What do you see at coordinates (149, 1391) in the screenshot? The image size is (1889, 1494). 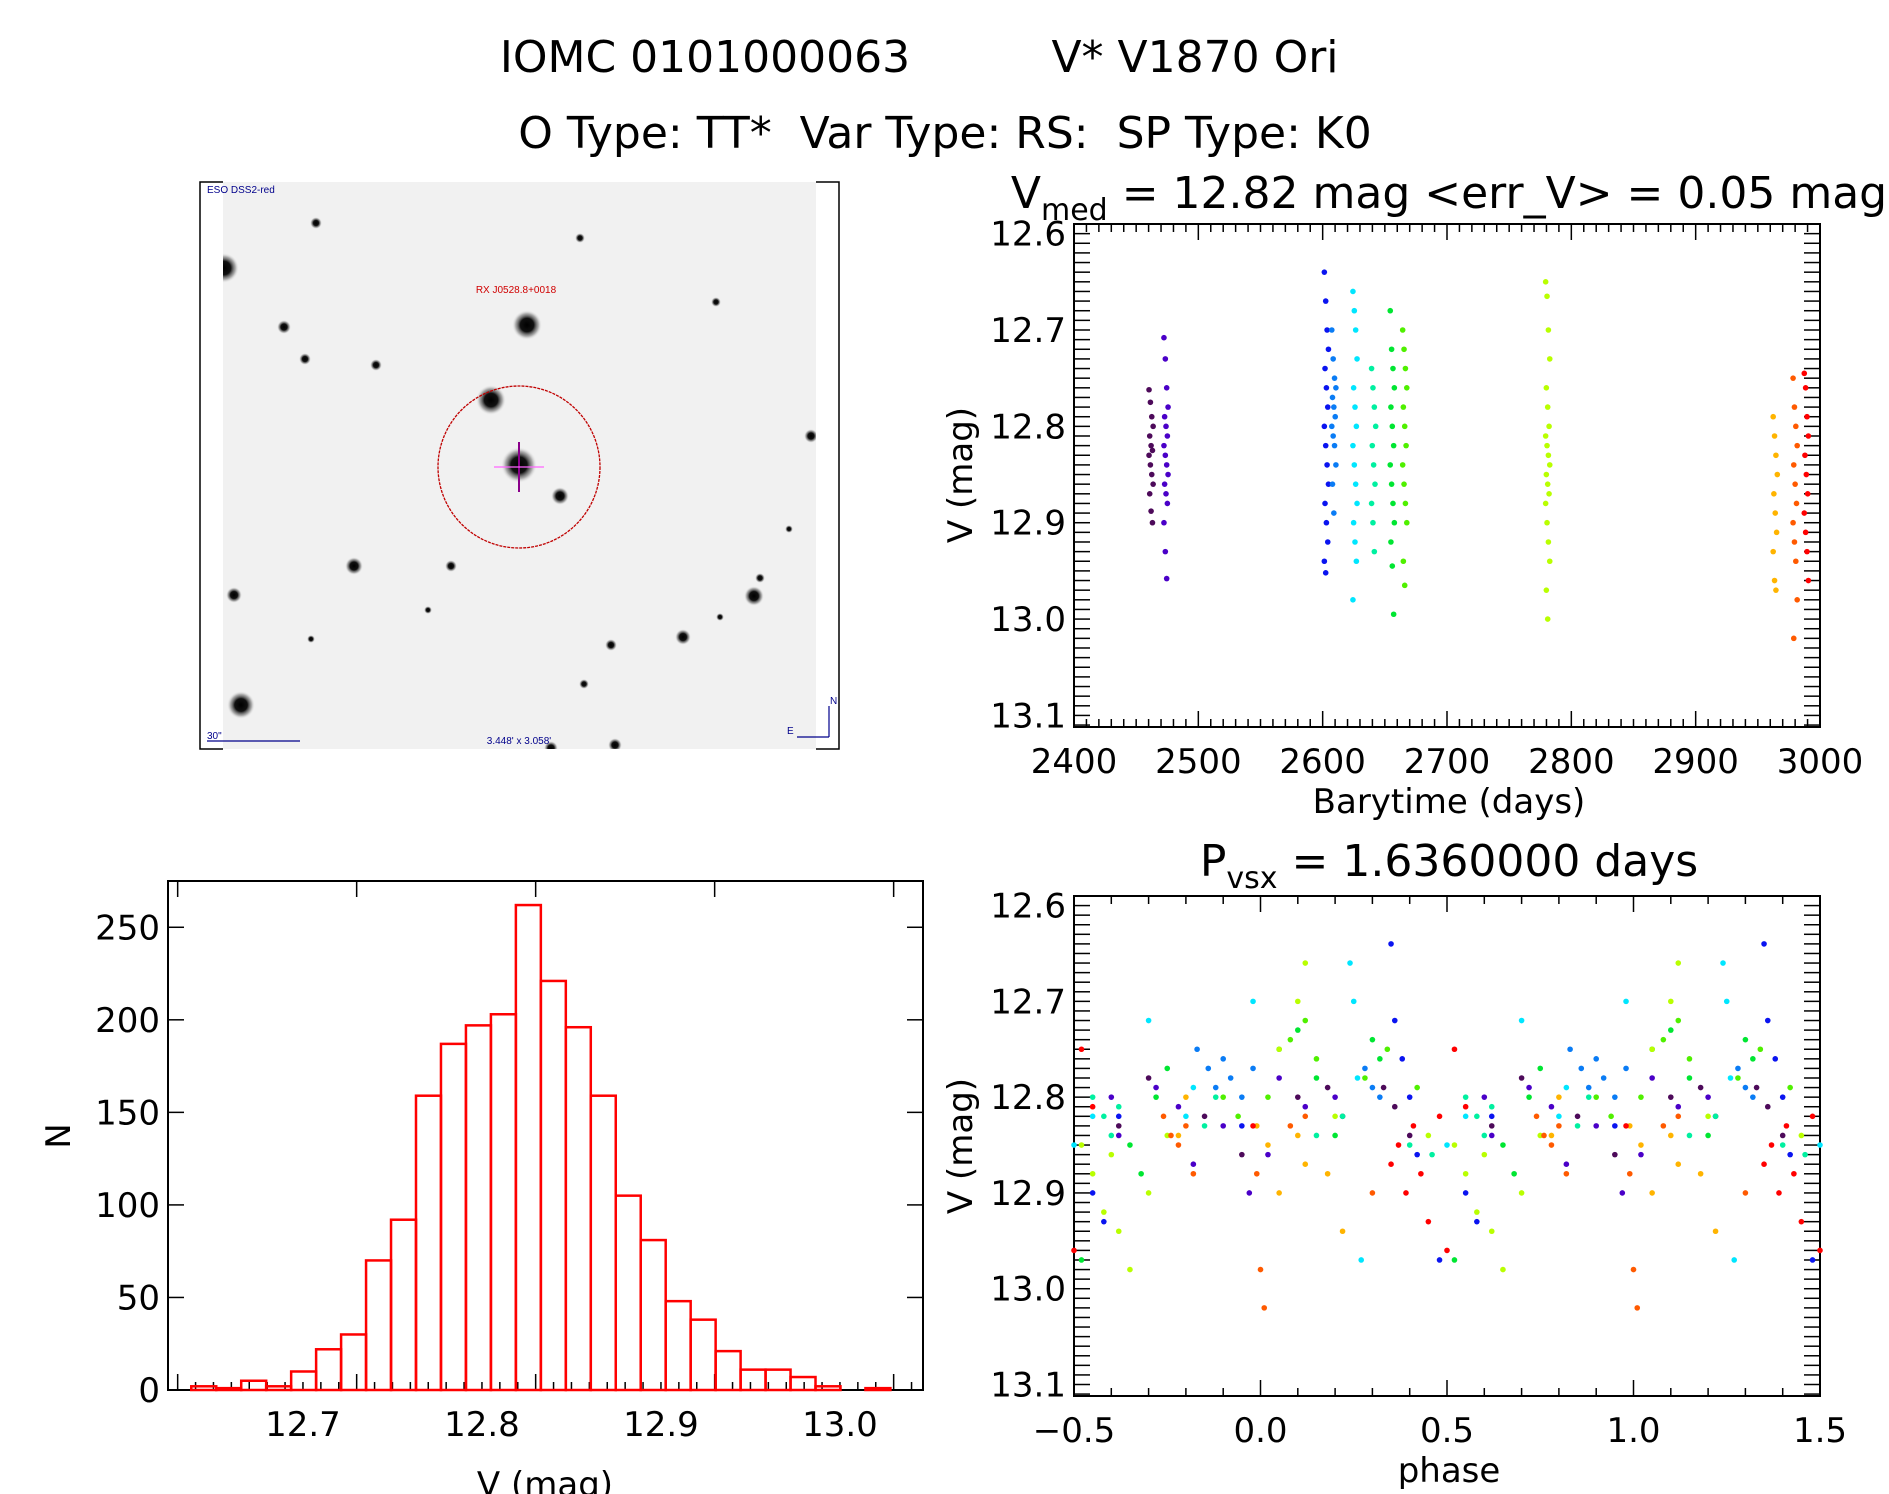 I see `y-tick-label: 0` at bounding box center [149, 1391].